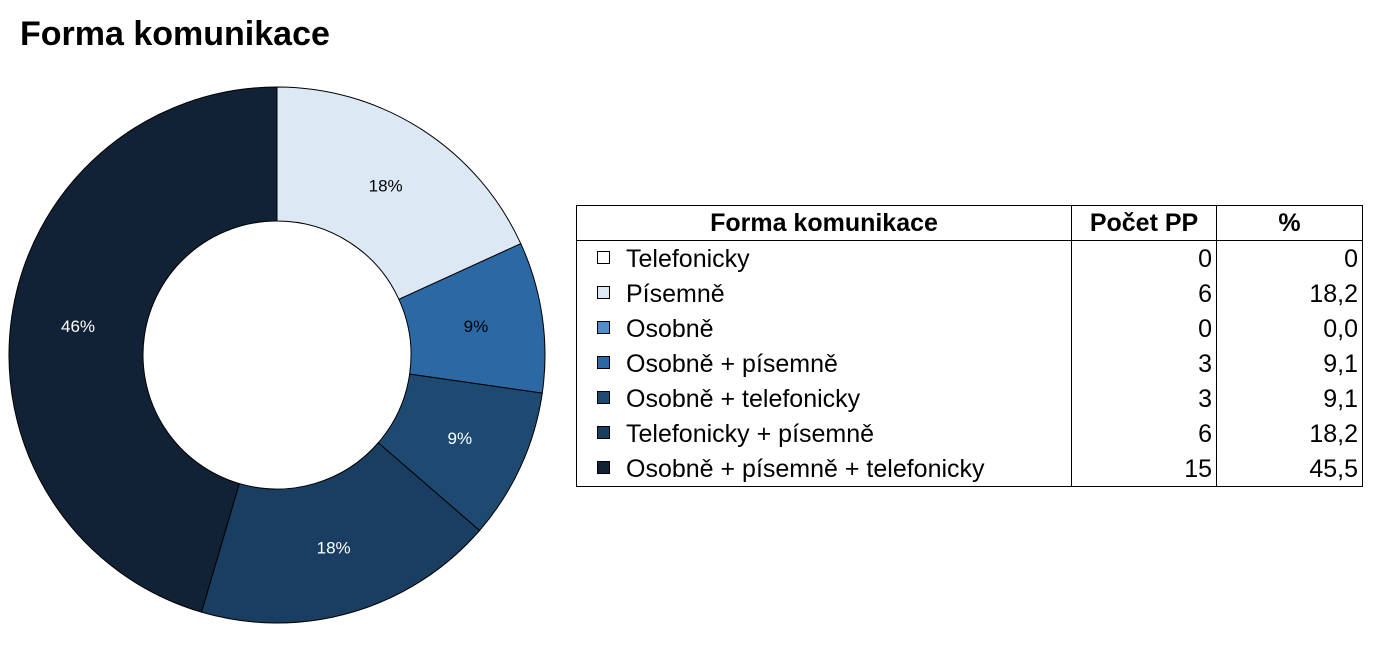 The height and width of the screenshot is (653, 1387). What do you see at coordinates (675, 293) in the screenshot?
I see `legend-label: Písemně` at bounding box center [675, 293].